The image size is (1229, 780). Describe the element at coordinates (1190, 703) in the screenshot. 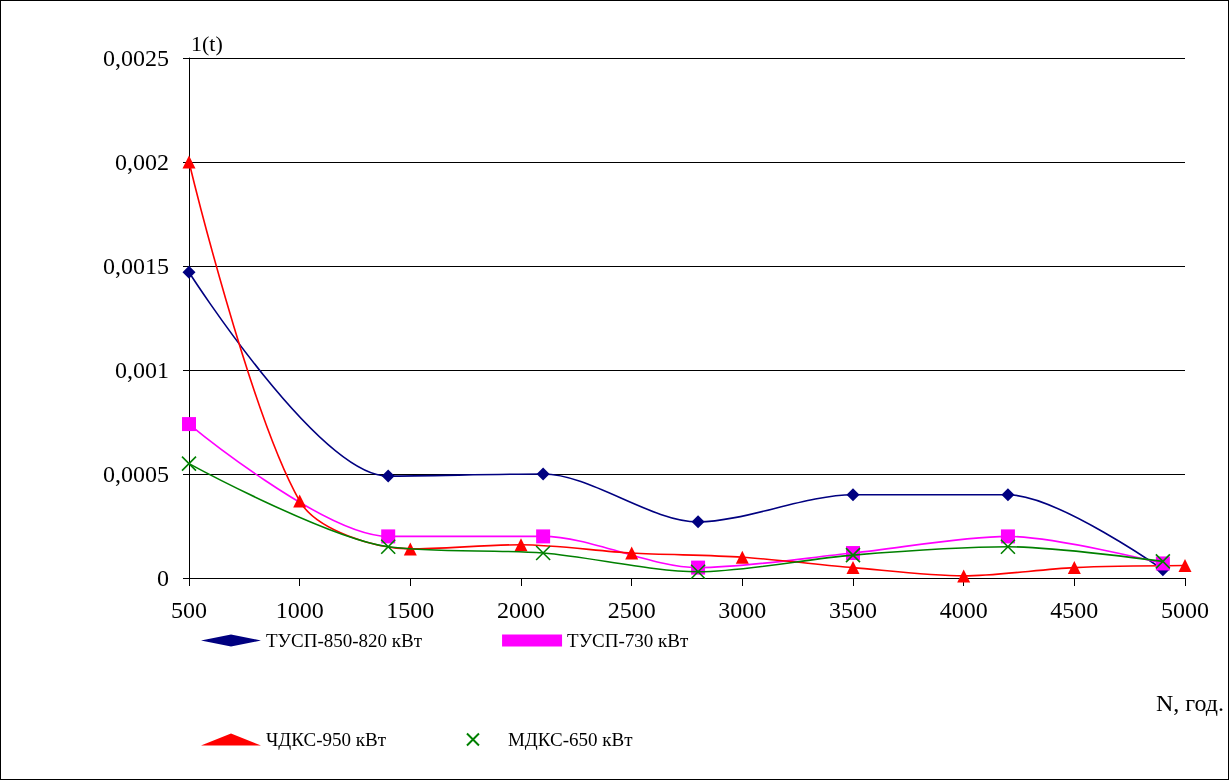

I see `x-axis-title: N, год.` at that location.